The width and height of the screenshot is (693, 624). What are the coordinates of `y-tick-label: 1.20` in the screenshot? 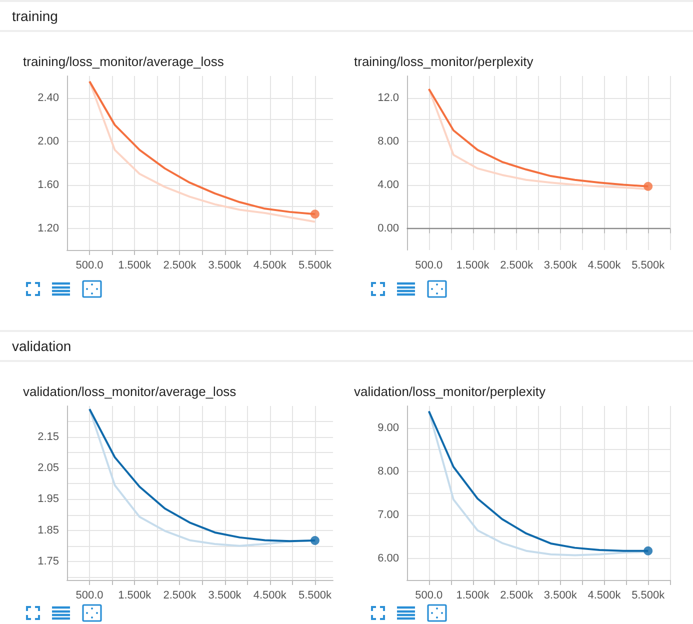 It's located at (48, 228).